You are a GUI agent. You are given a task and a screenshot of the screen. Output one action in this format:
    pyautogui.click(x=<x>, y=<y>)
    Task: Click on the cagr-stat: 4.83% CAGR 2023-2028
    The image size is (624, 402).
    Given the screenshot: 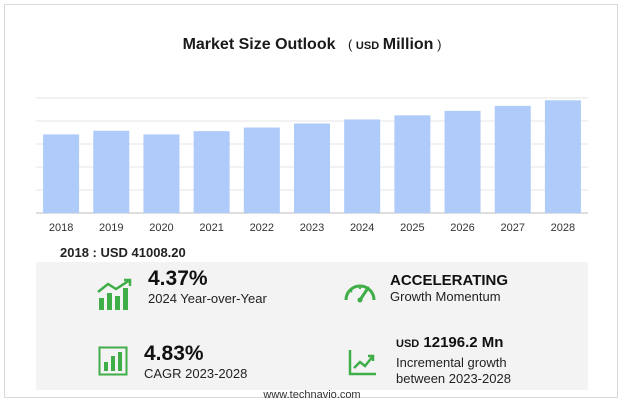 What is the action you would take?
    pyautogui.click(x=195, y=362)
    